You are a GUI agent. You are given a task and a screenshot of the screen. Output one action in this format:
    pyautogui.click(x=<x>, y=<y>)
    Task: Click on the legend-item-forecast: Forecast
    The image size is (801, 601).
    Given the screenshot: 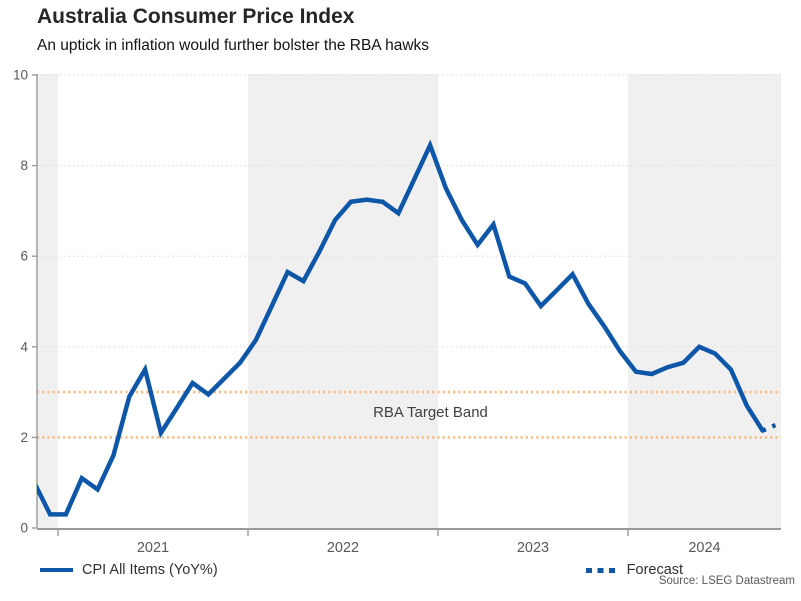 What is the action you would take?
    pyautogui.click(x=634, y=570)
    